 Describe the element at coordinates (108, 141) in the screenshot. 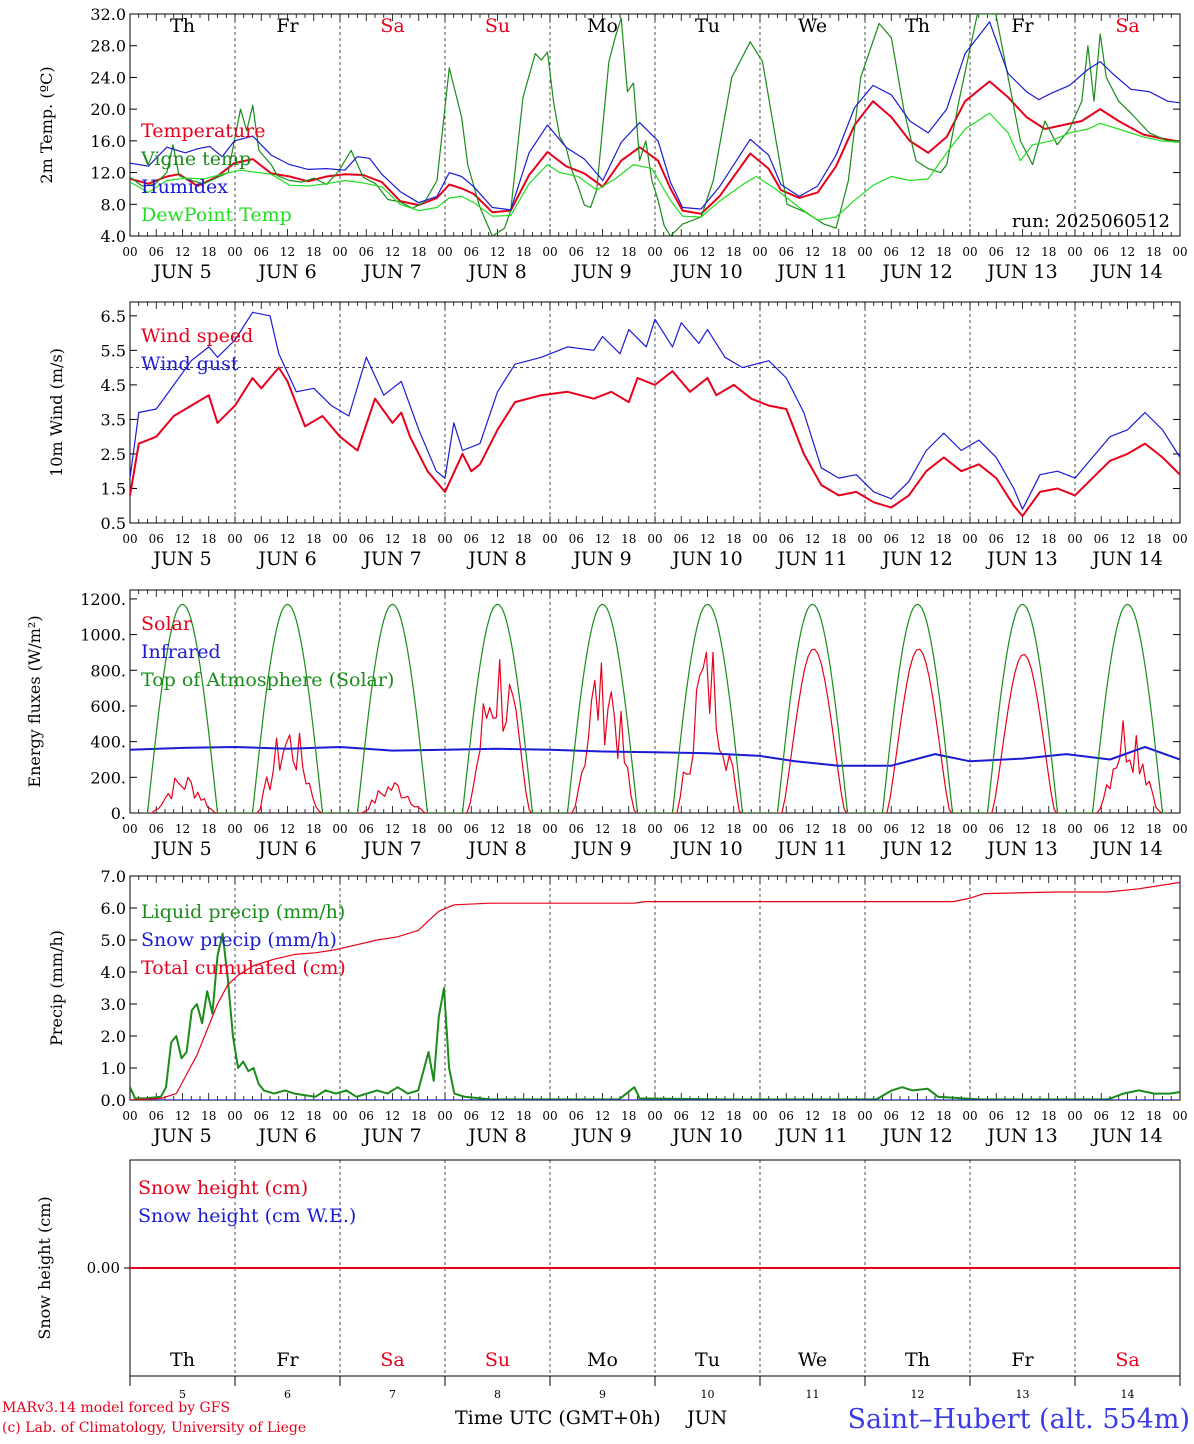

I see `y-tick-label: 16.0` at that location.